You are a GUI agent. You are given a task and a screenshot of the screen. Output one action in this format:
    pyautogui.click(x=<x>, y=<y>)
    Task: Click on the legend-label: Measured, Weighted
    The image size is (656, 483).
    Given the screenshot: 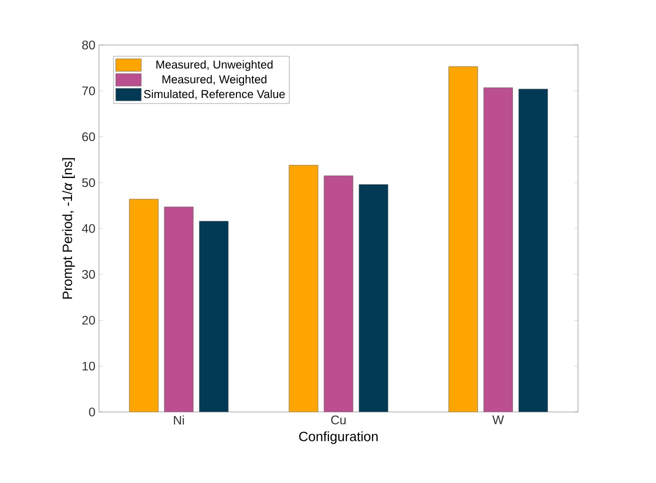 What is the action you would take?
    pyautogui.click(x=214, y=80)
    